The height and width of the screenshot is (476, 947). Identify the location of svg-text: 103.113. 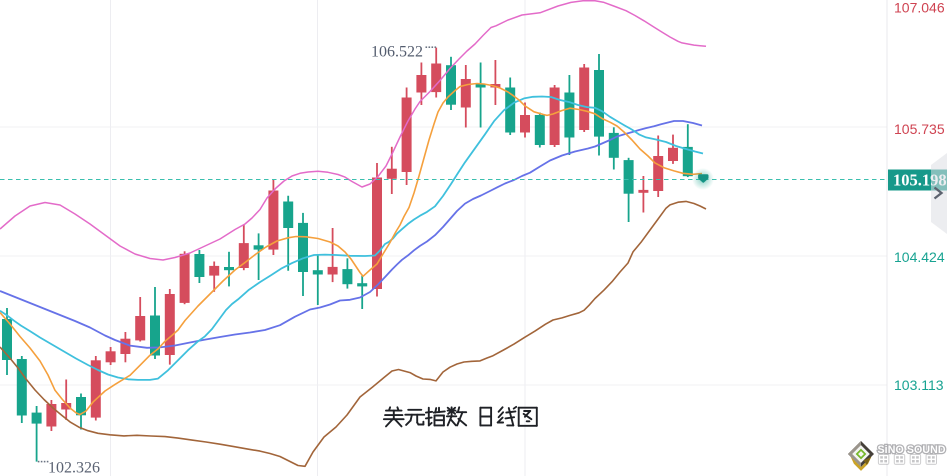
(919, 385).